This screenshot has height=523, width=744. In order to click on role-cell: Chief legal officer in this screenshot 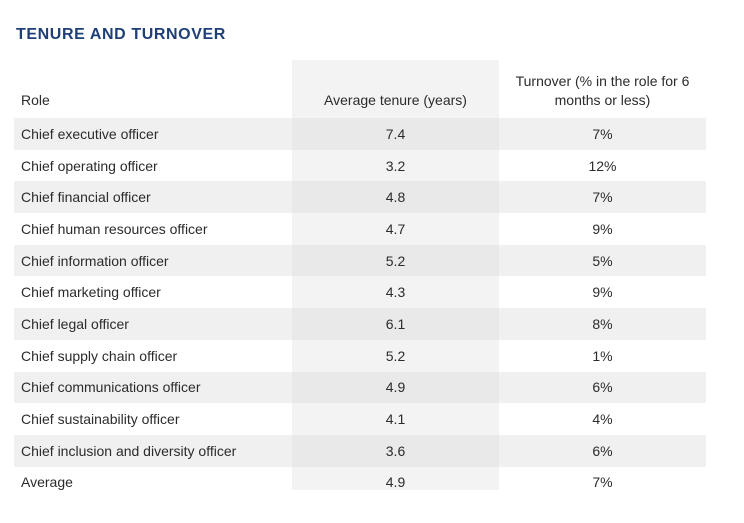, I will do `click(153, 324)`.